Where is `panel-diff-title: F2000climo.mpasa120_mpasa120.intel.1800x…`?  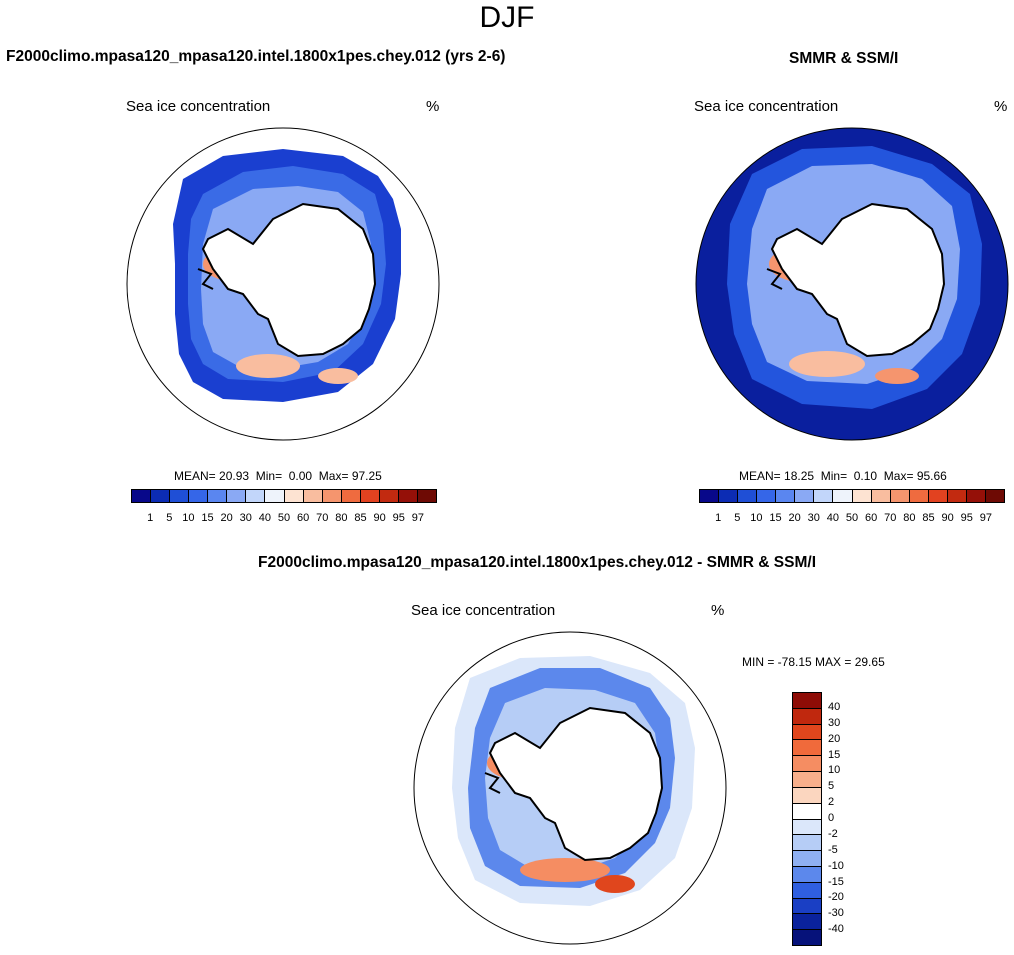 panel-diff-title: F2000climo.mpasa120_mpasa120.intel.1800x… is located at coordinates (537, 562).